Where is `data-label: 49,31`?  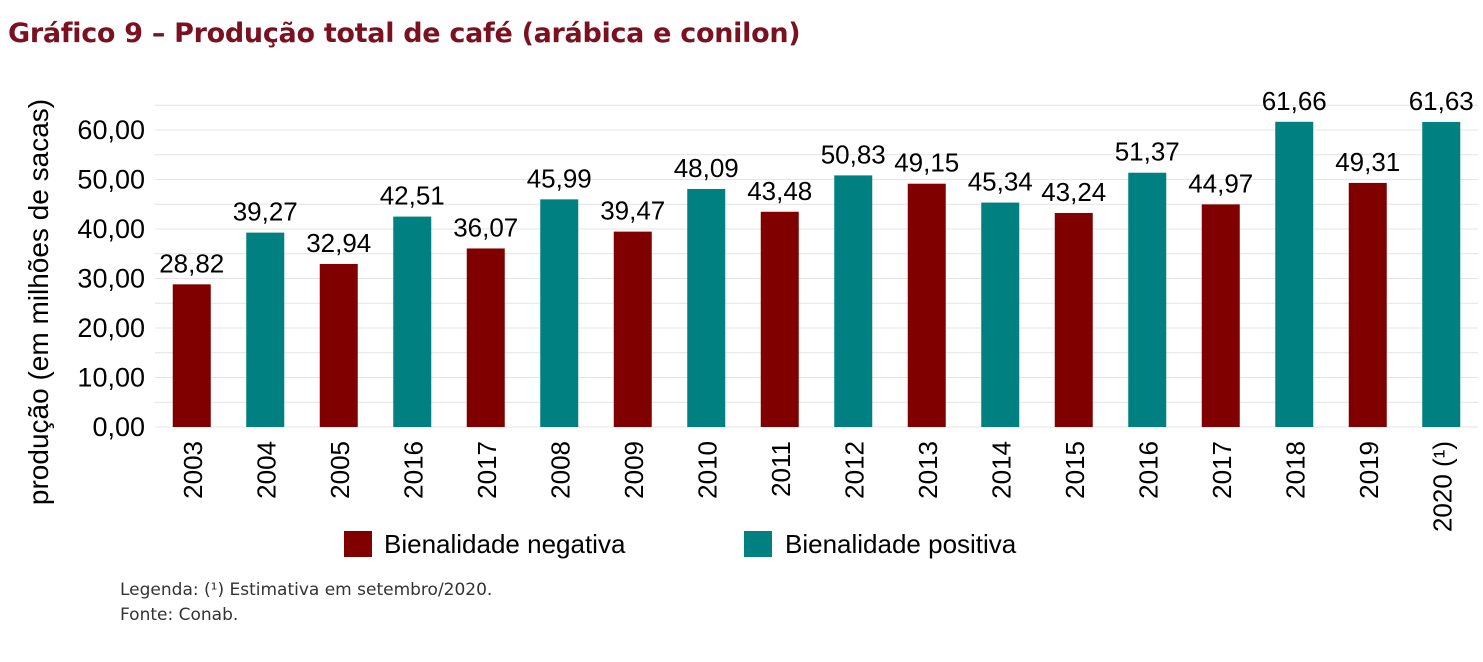
data-label: 49,31 is located at coordinates (1367, 162).